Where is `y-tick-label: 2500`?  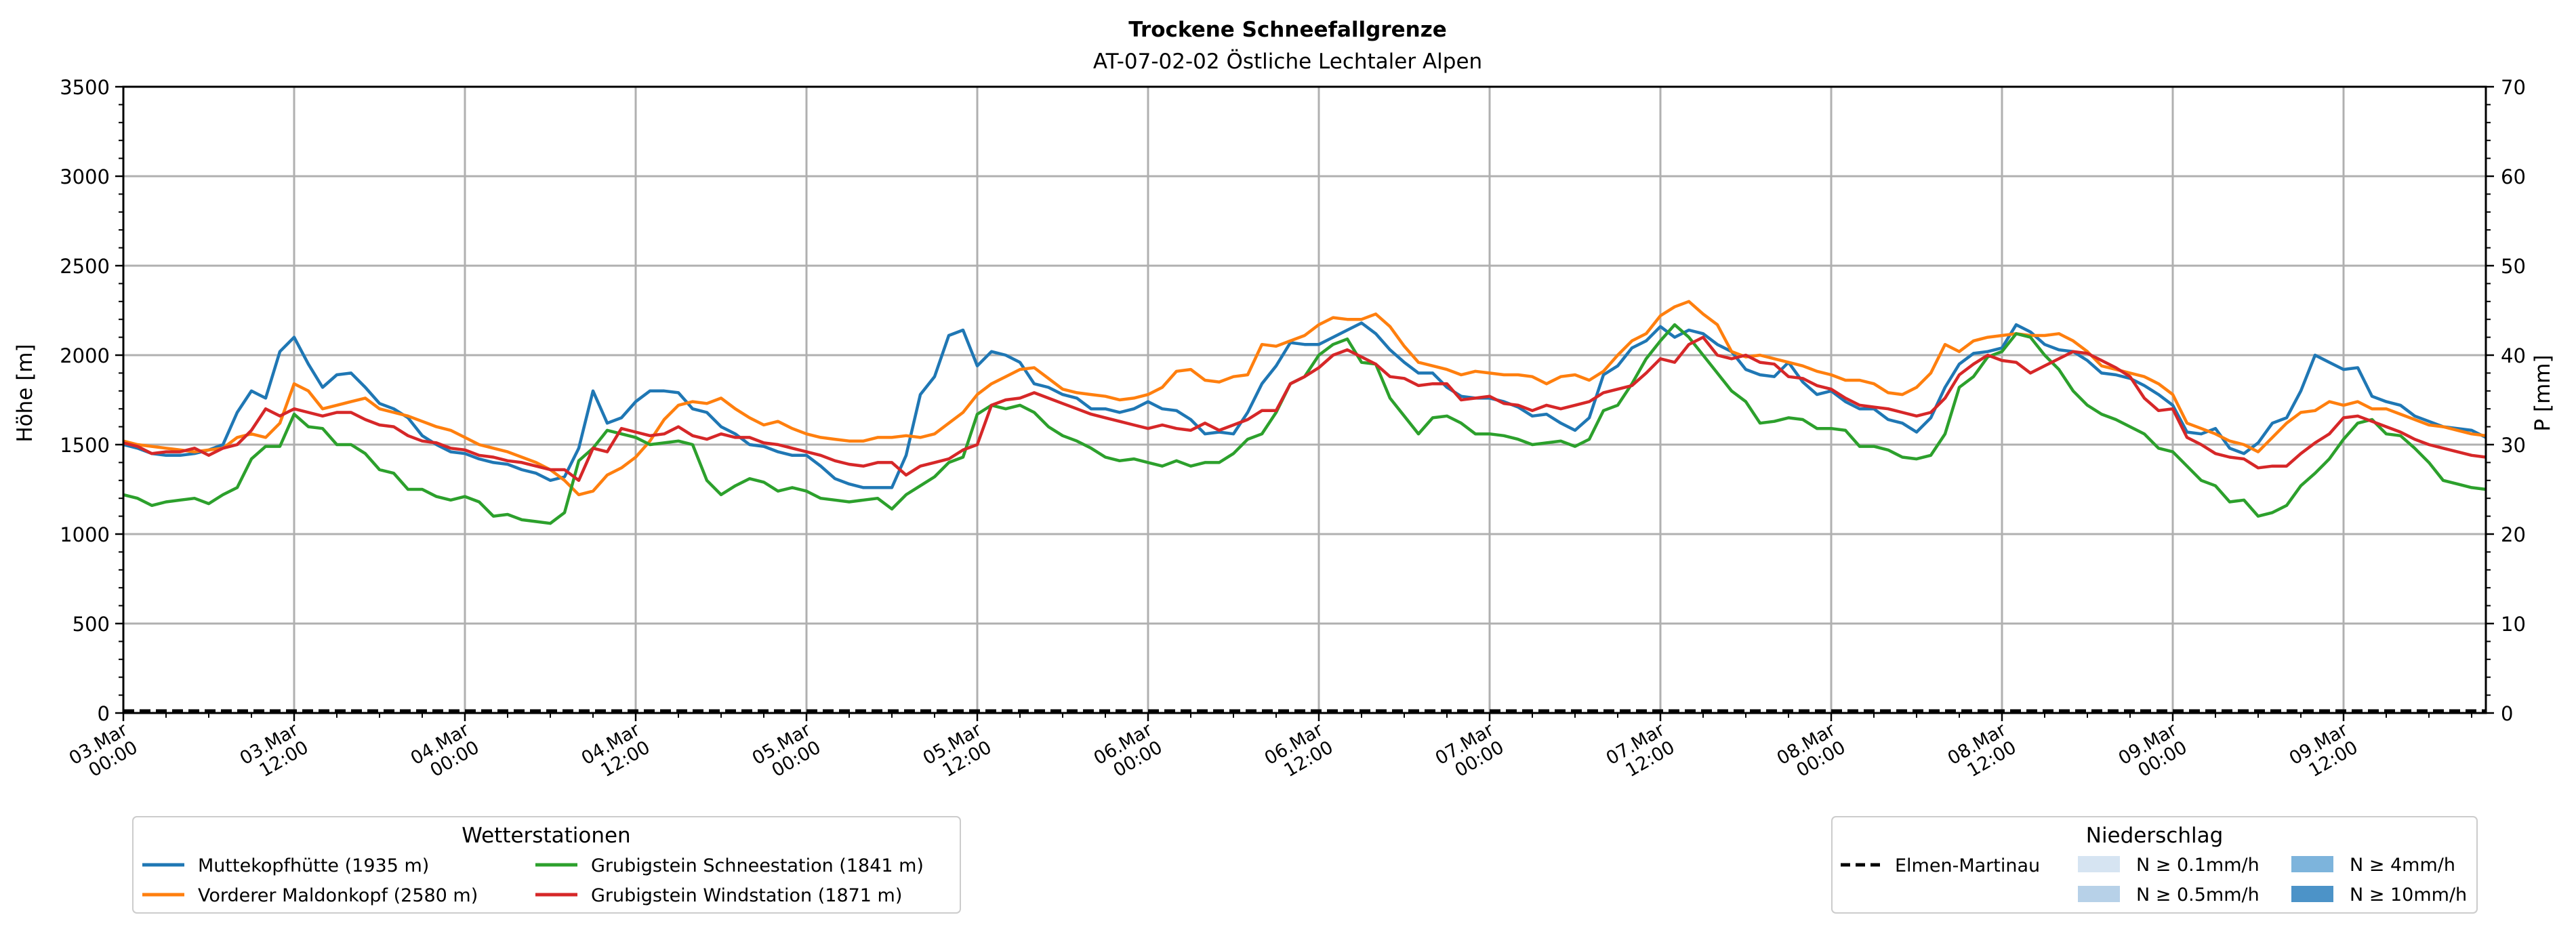 y-tick-label: 2500 is located at coordinates (85, 267).